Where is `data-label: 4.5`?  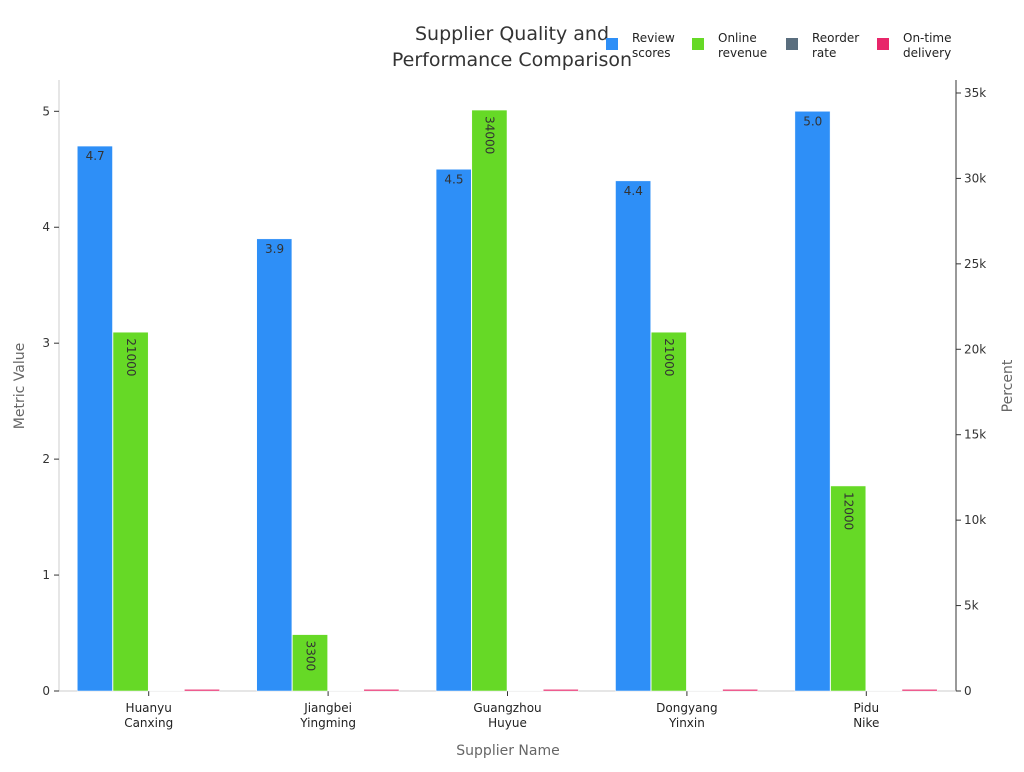 data-label: 4.5 is located at coordinates (453, 179).